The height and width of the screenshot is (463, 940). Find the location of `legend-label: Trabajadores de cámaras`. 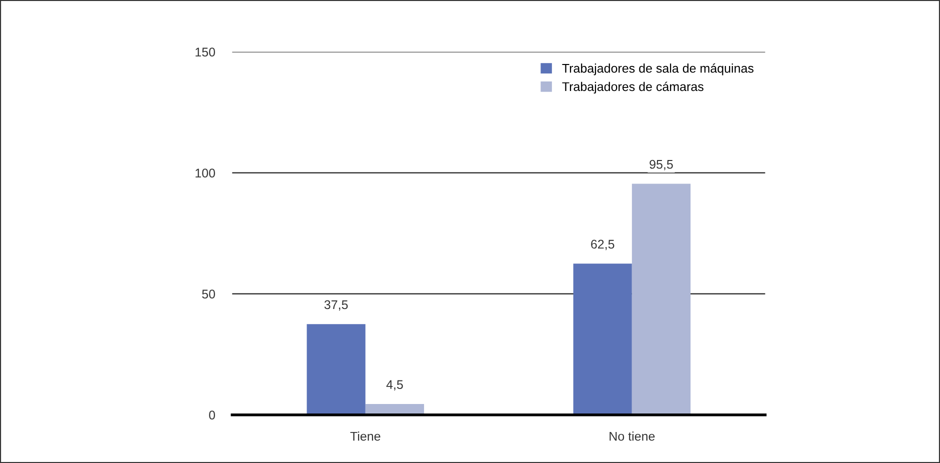

legend-label: Trabajadores de cámaras is located at coordinates (633, 88).